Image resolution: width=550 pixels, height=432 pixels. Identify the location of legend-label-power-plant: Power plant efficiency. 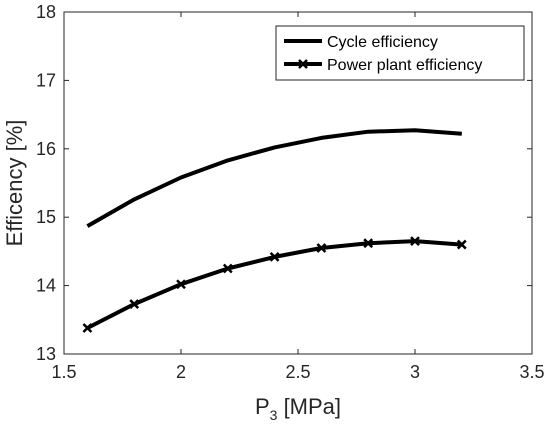
(404, 65).